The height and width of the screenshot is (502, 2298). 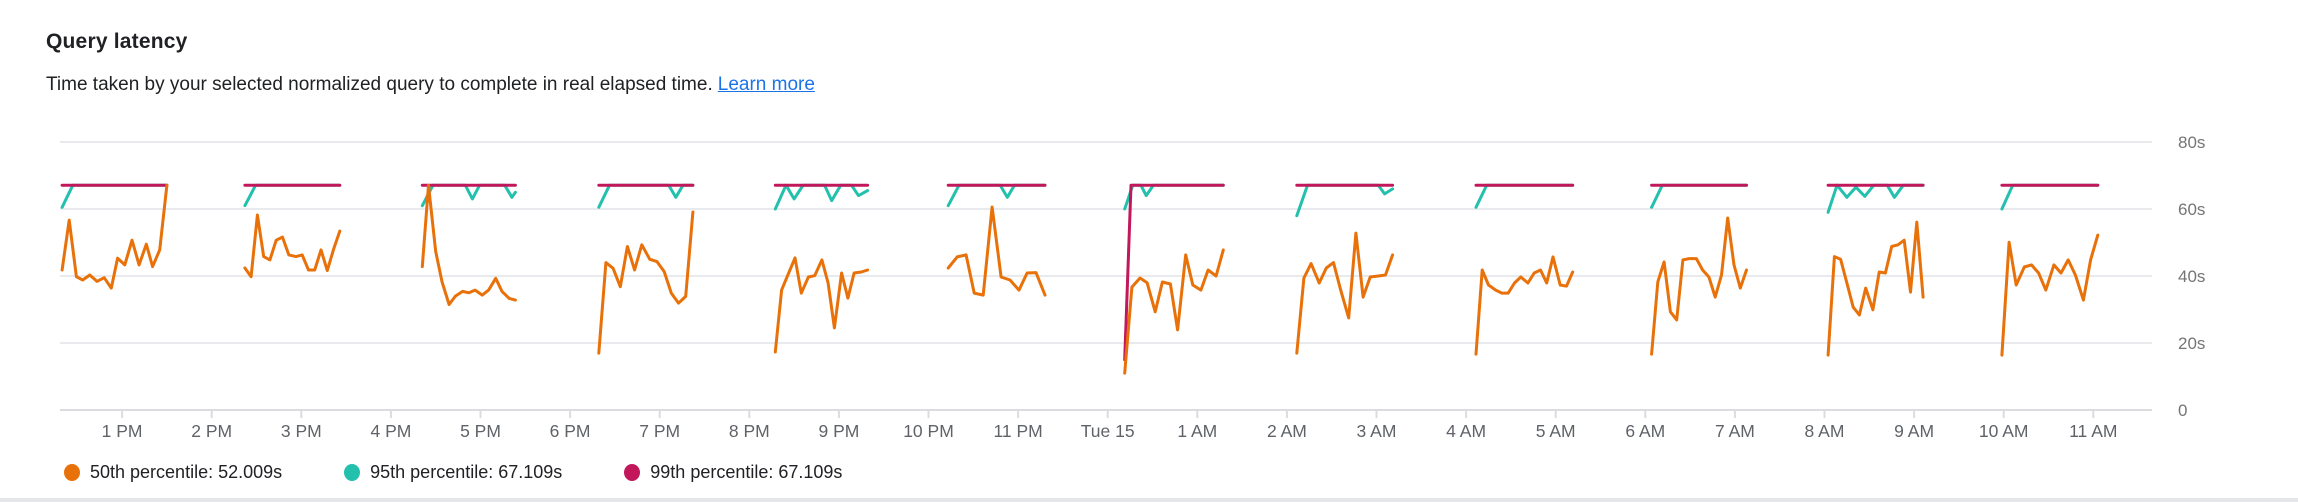 I want to click on x-axis-tick-label: 9 AM, so click(x=1914, y=431).